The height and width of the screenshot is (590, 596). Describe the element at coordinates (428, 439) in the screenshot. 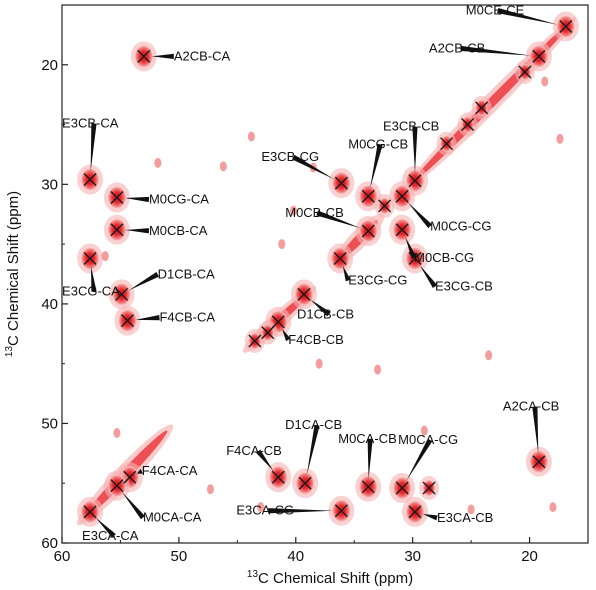

I see `peak-label: M0CA-CG` at that location.